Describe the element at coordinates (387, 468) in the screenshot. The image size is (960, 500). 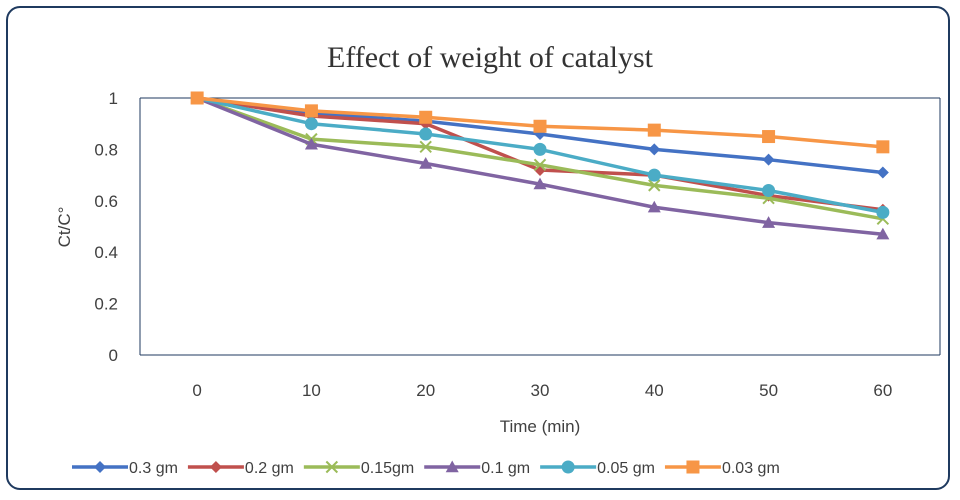
I see `legend-label: 0.15gm` at that location.